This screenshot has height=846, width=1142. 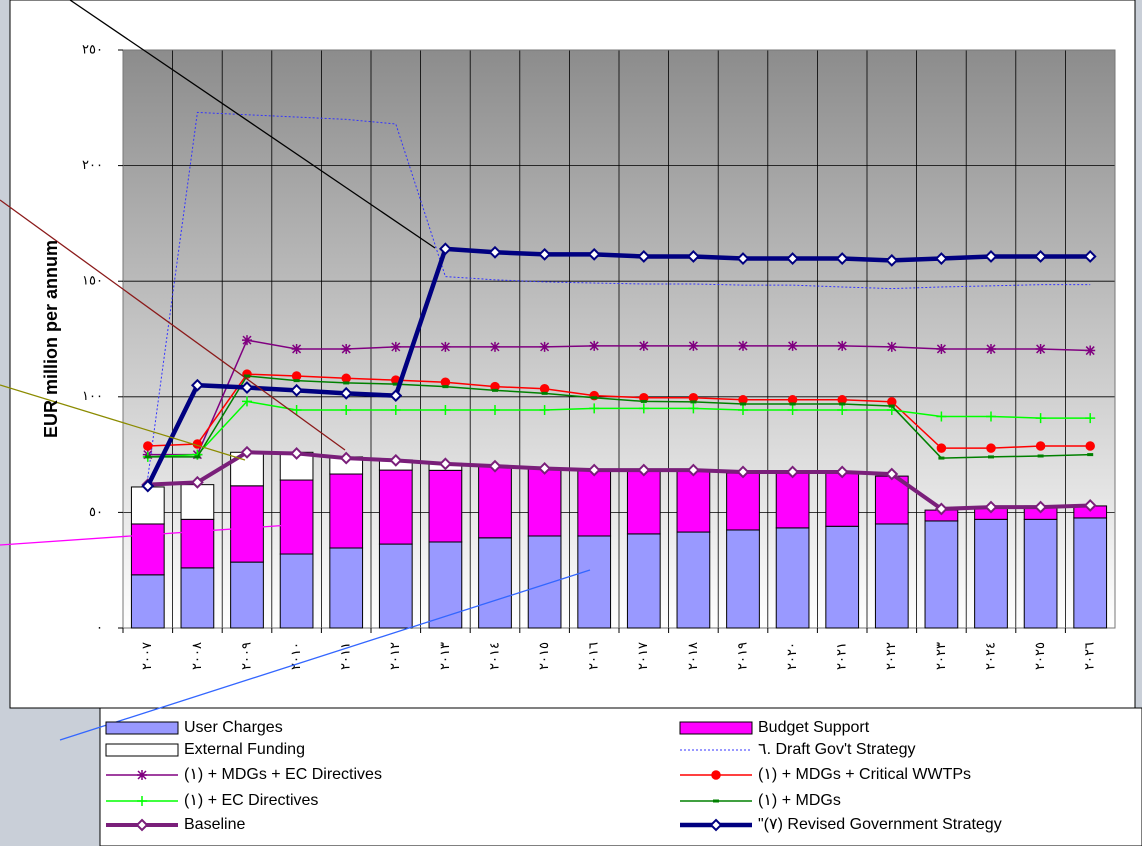 I want to click on x-tick-label: ٢٠١٨, so click(x=692, y=656).